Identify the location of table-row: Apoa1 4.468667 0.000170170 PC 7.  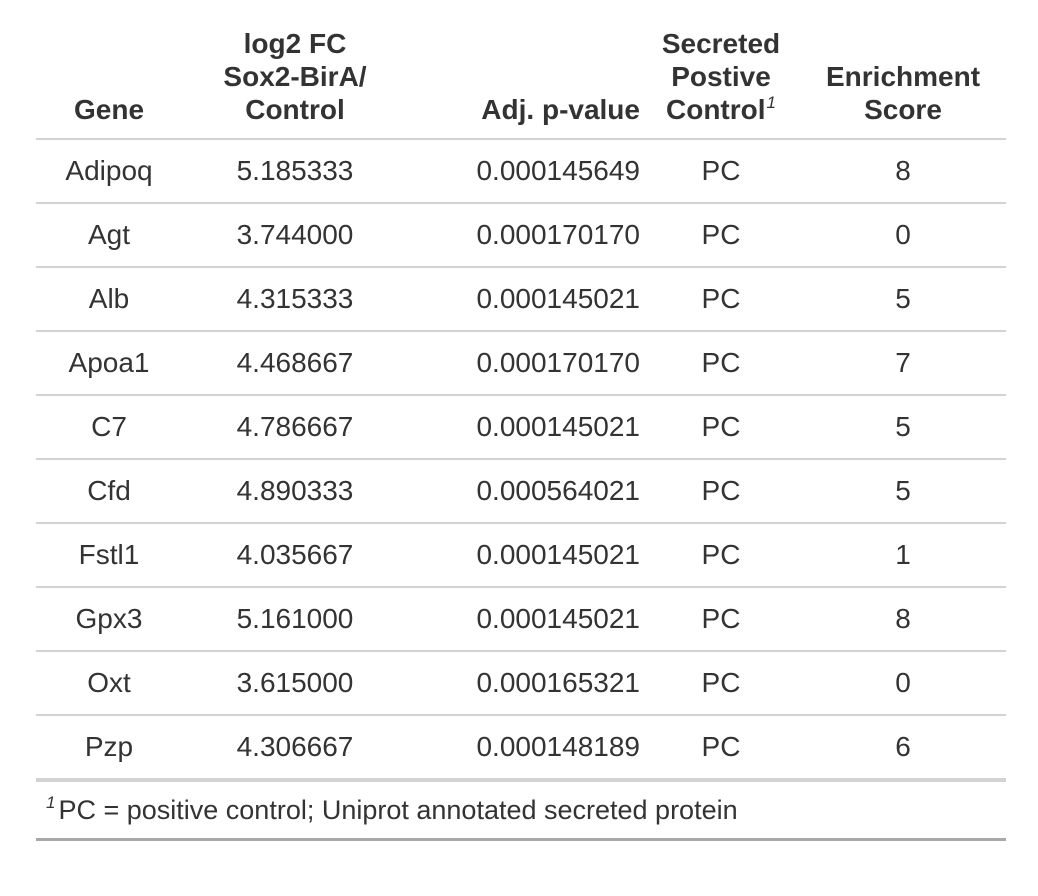
(521, 363).